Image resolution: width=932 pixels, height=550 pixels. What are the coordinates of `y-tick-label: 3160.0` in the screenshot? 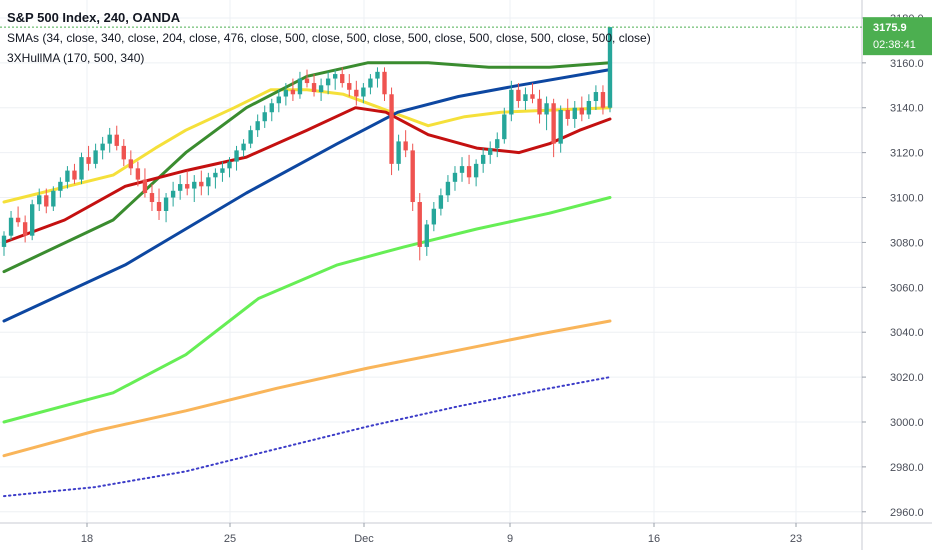 It's located at (907, 64).